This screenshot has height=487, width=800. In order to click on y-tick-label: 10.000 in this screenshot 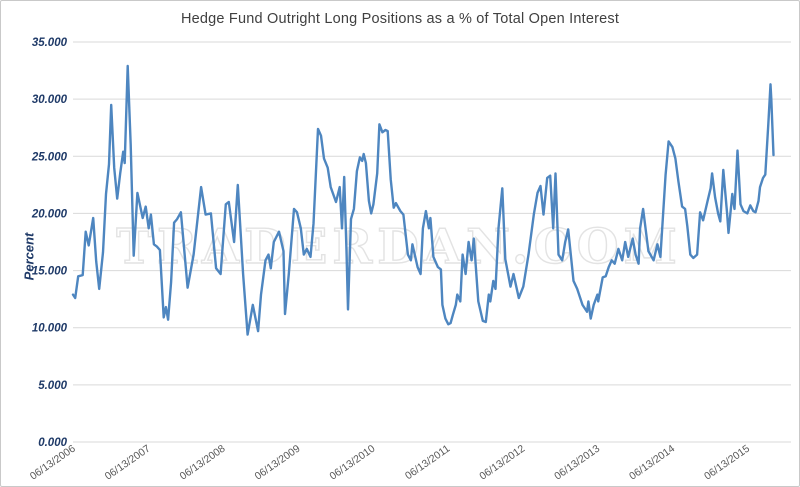, I will do `click(50, 329)`.